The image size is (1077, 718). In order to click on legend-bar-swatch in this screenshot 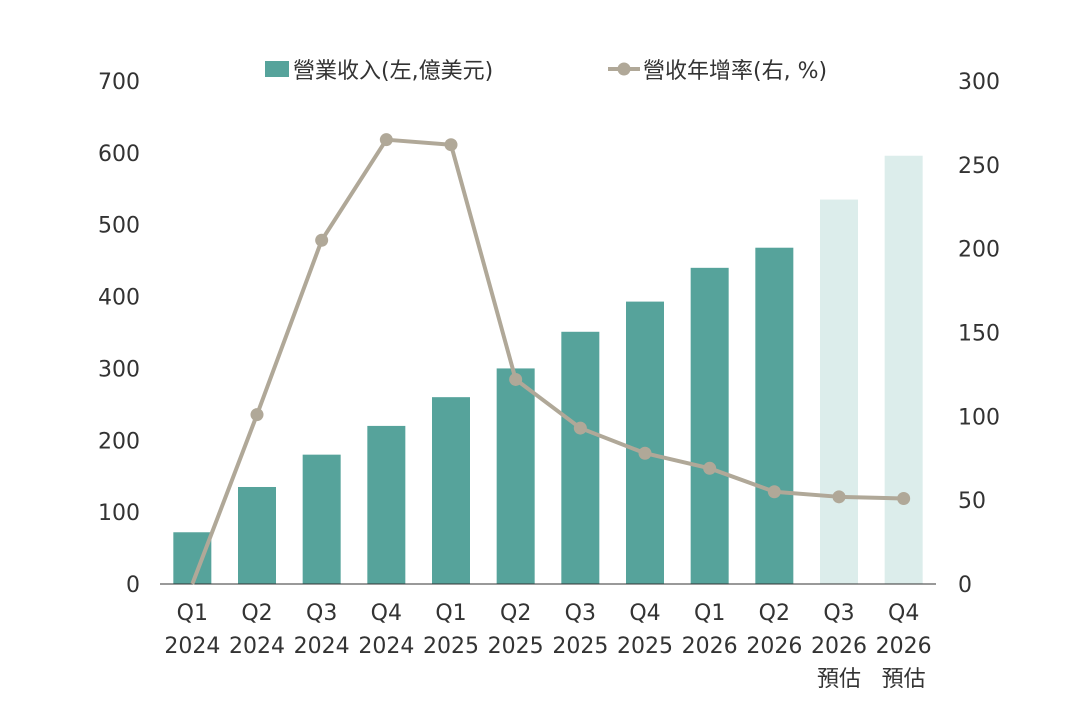, I will do `click(277, 69)`.